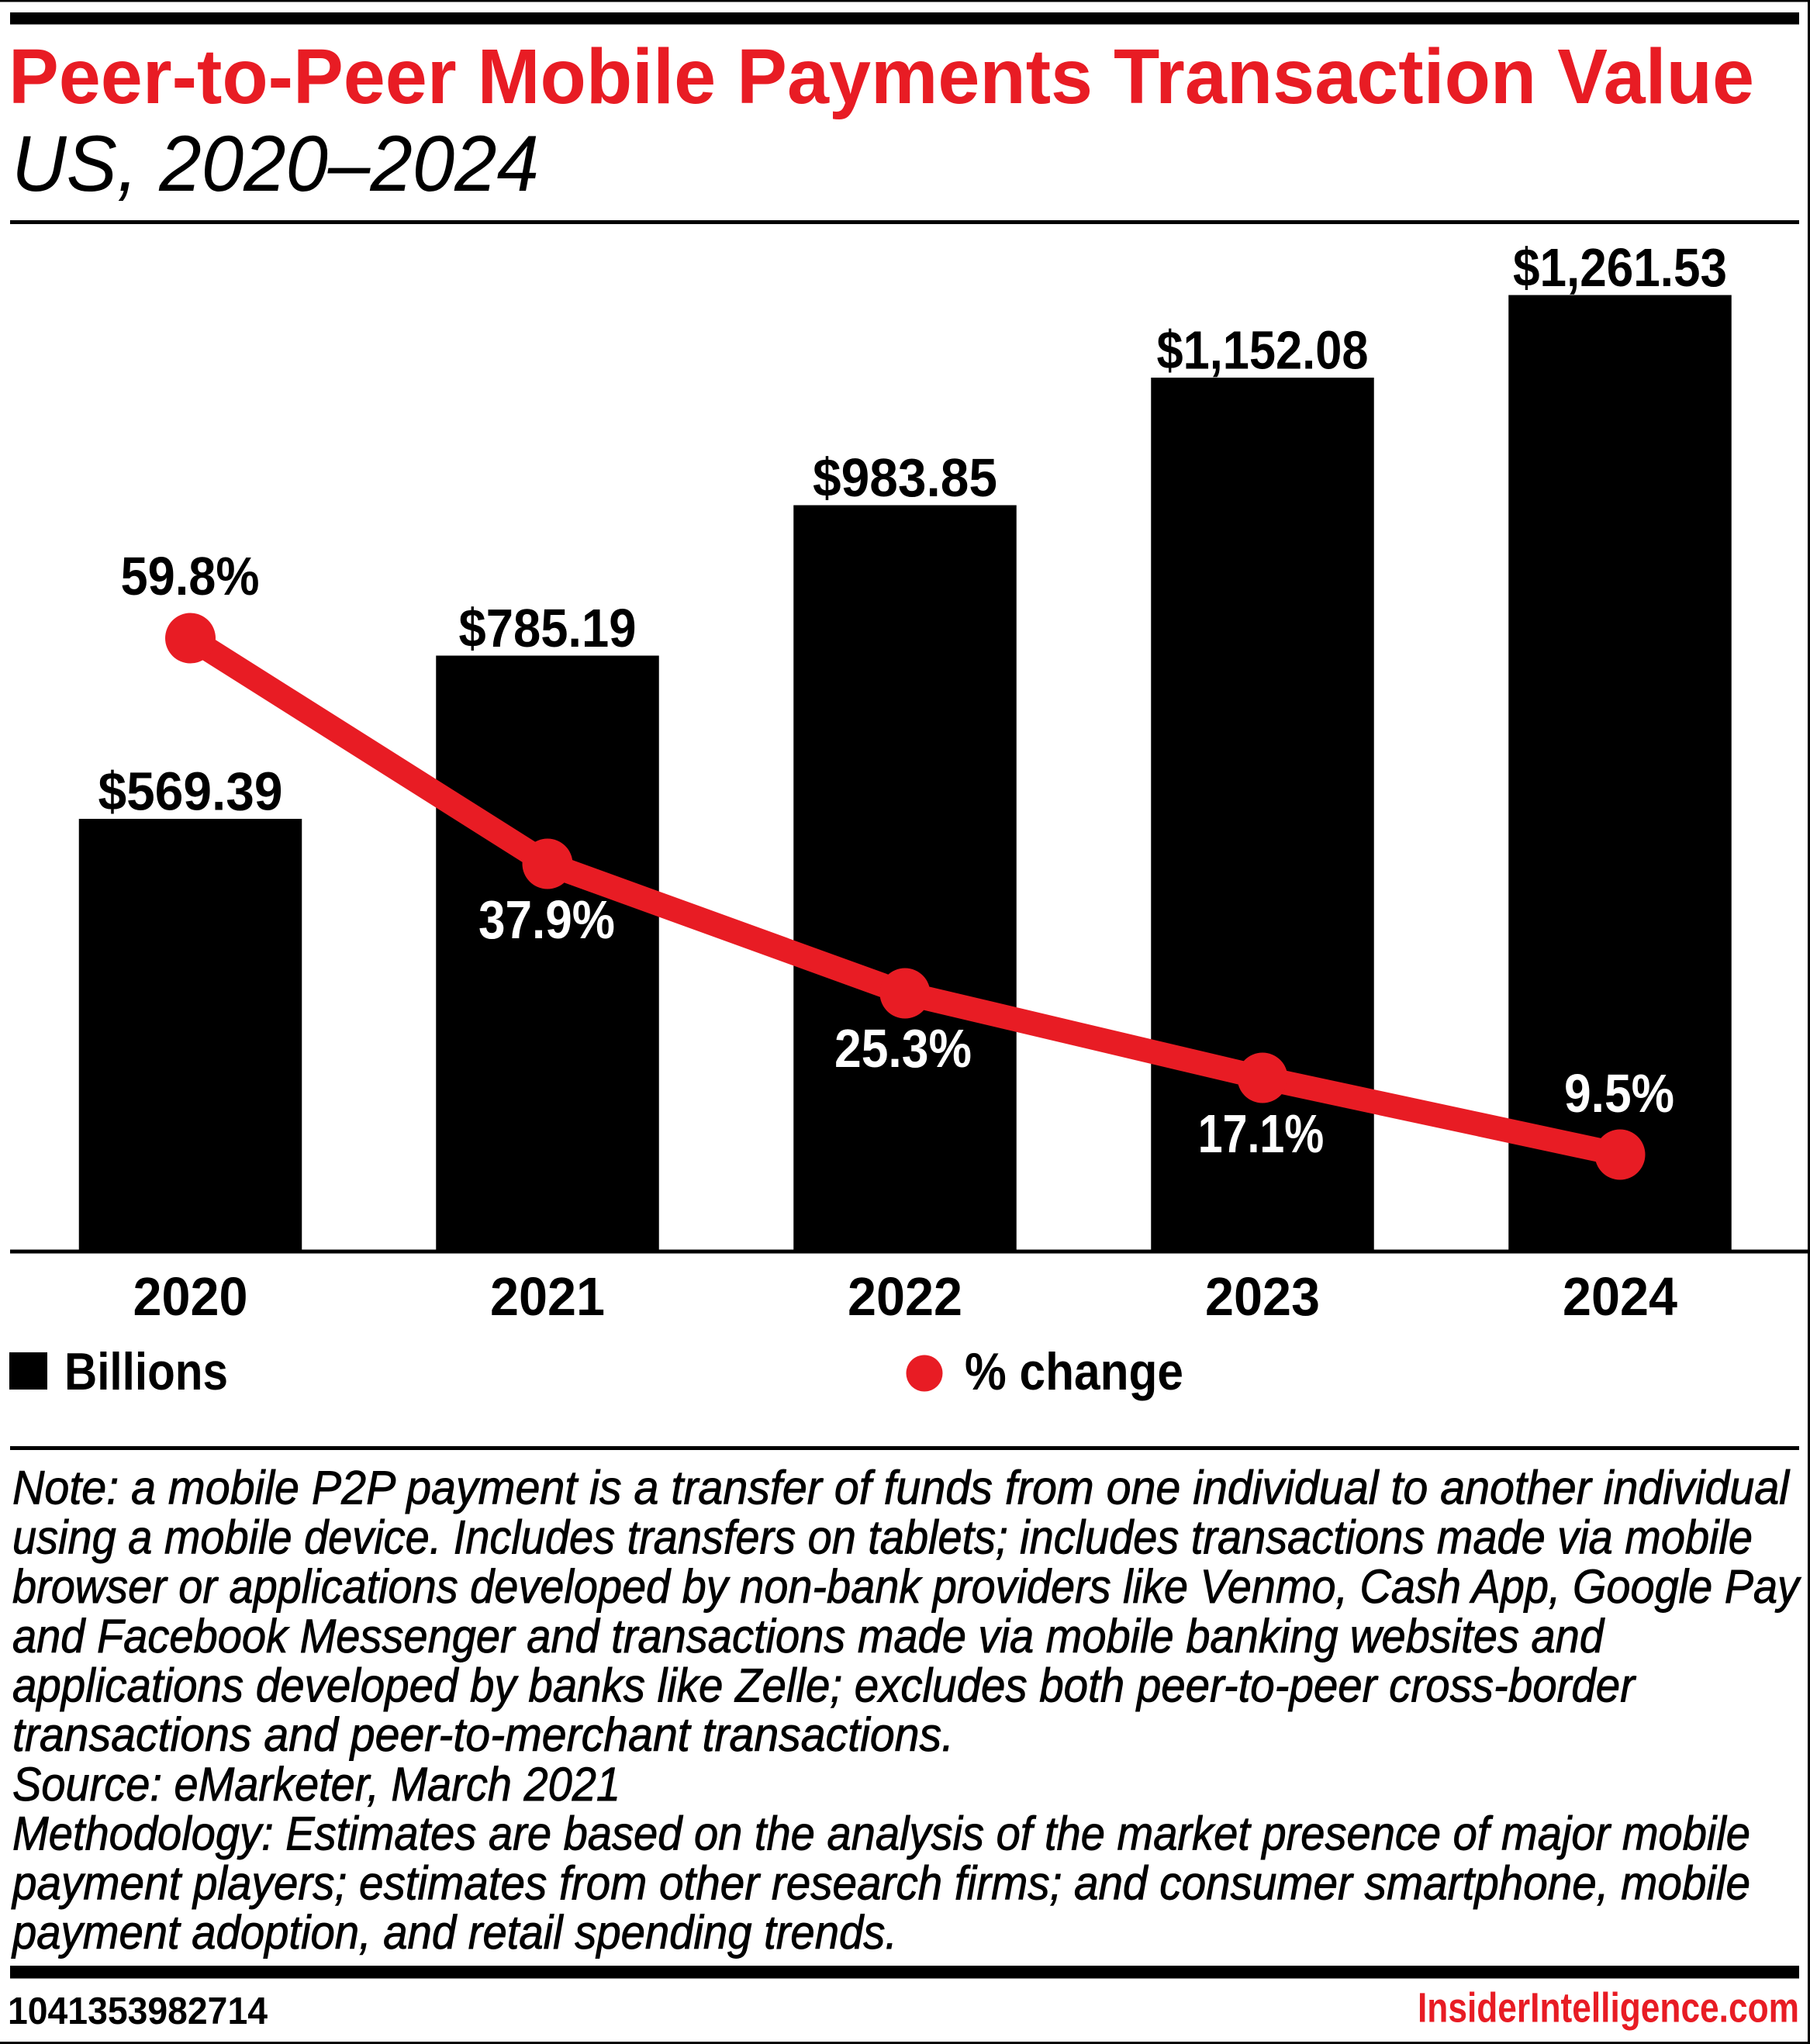 The height and width of the screenshot is (2044, 1810). I want to click on svg-text: Billions, so click(146, 1371).